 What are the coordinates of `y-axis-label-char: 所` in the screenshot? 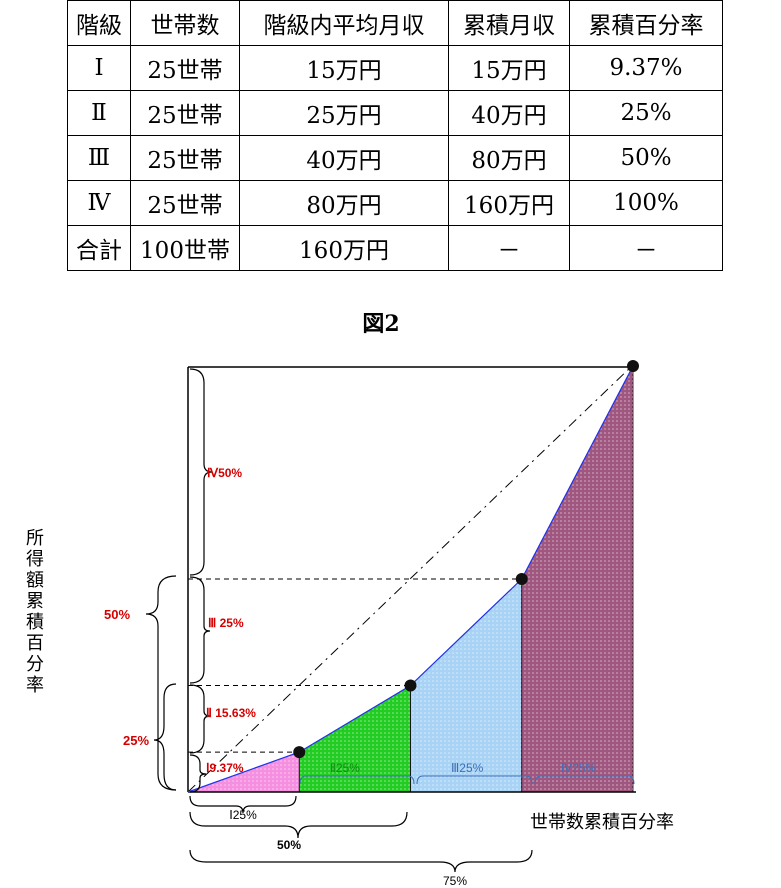 It's located at (35, 538).